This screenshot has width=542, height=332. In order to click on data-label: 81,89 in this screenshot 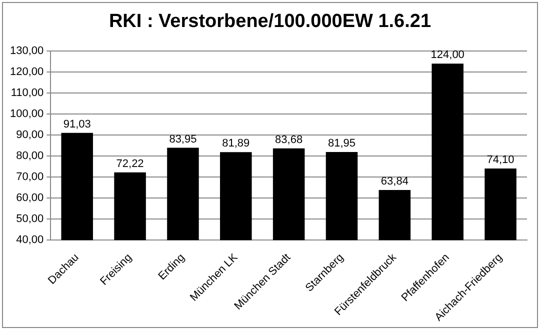, I will do `click(236, 144)`.